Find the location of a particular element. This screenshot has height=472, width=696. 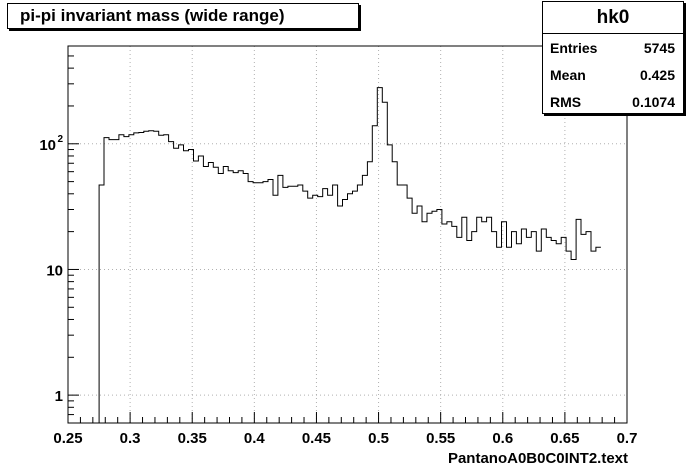

stats-histogram-name: hk0 is located at coordinates (613, 18).